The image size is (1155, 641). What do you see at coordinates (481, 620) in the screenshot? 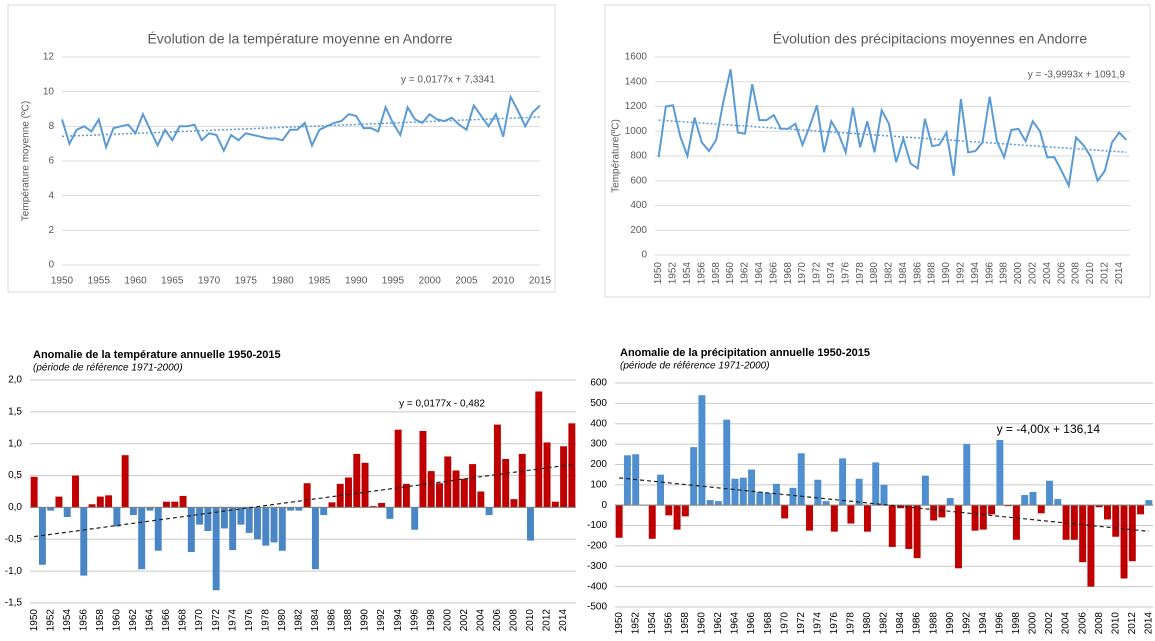
I see `x-tick-label: 2004` at bounding box center [481, 620].